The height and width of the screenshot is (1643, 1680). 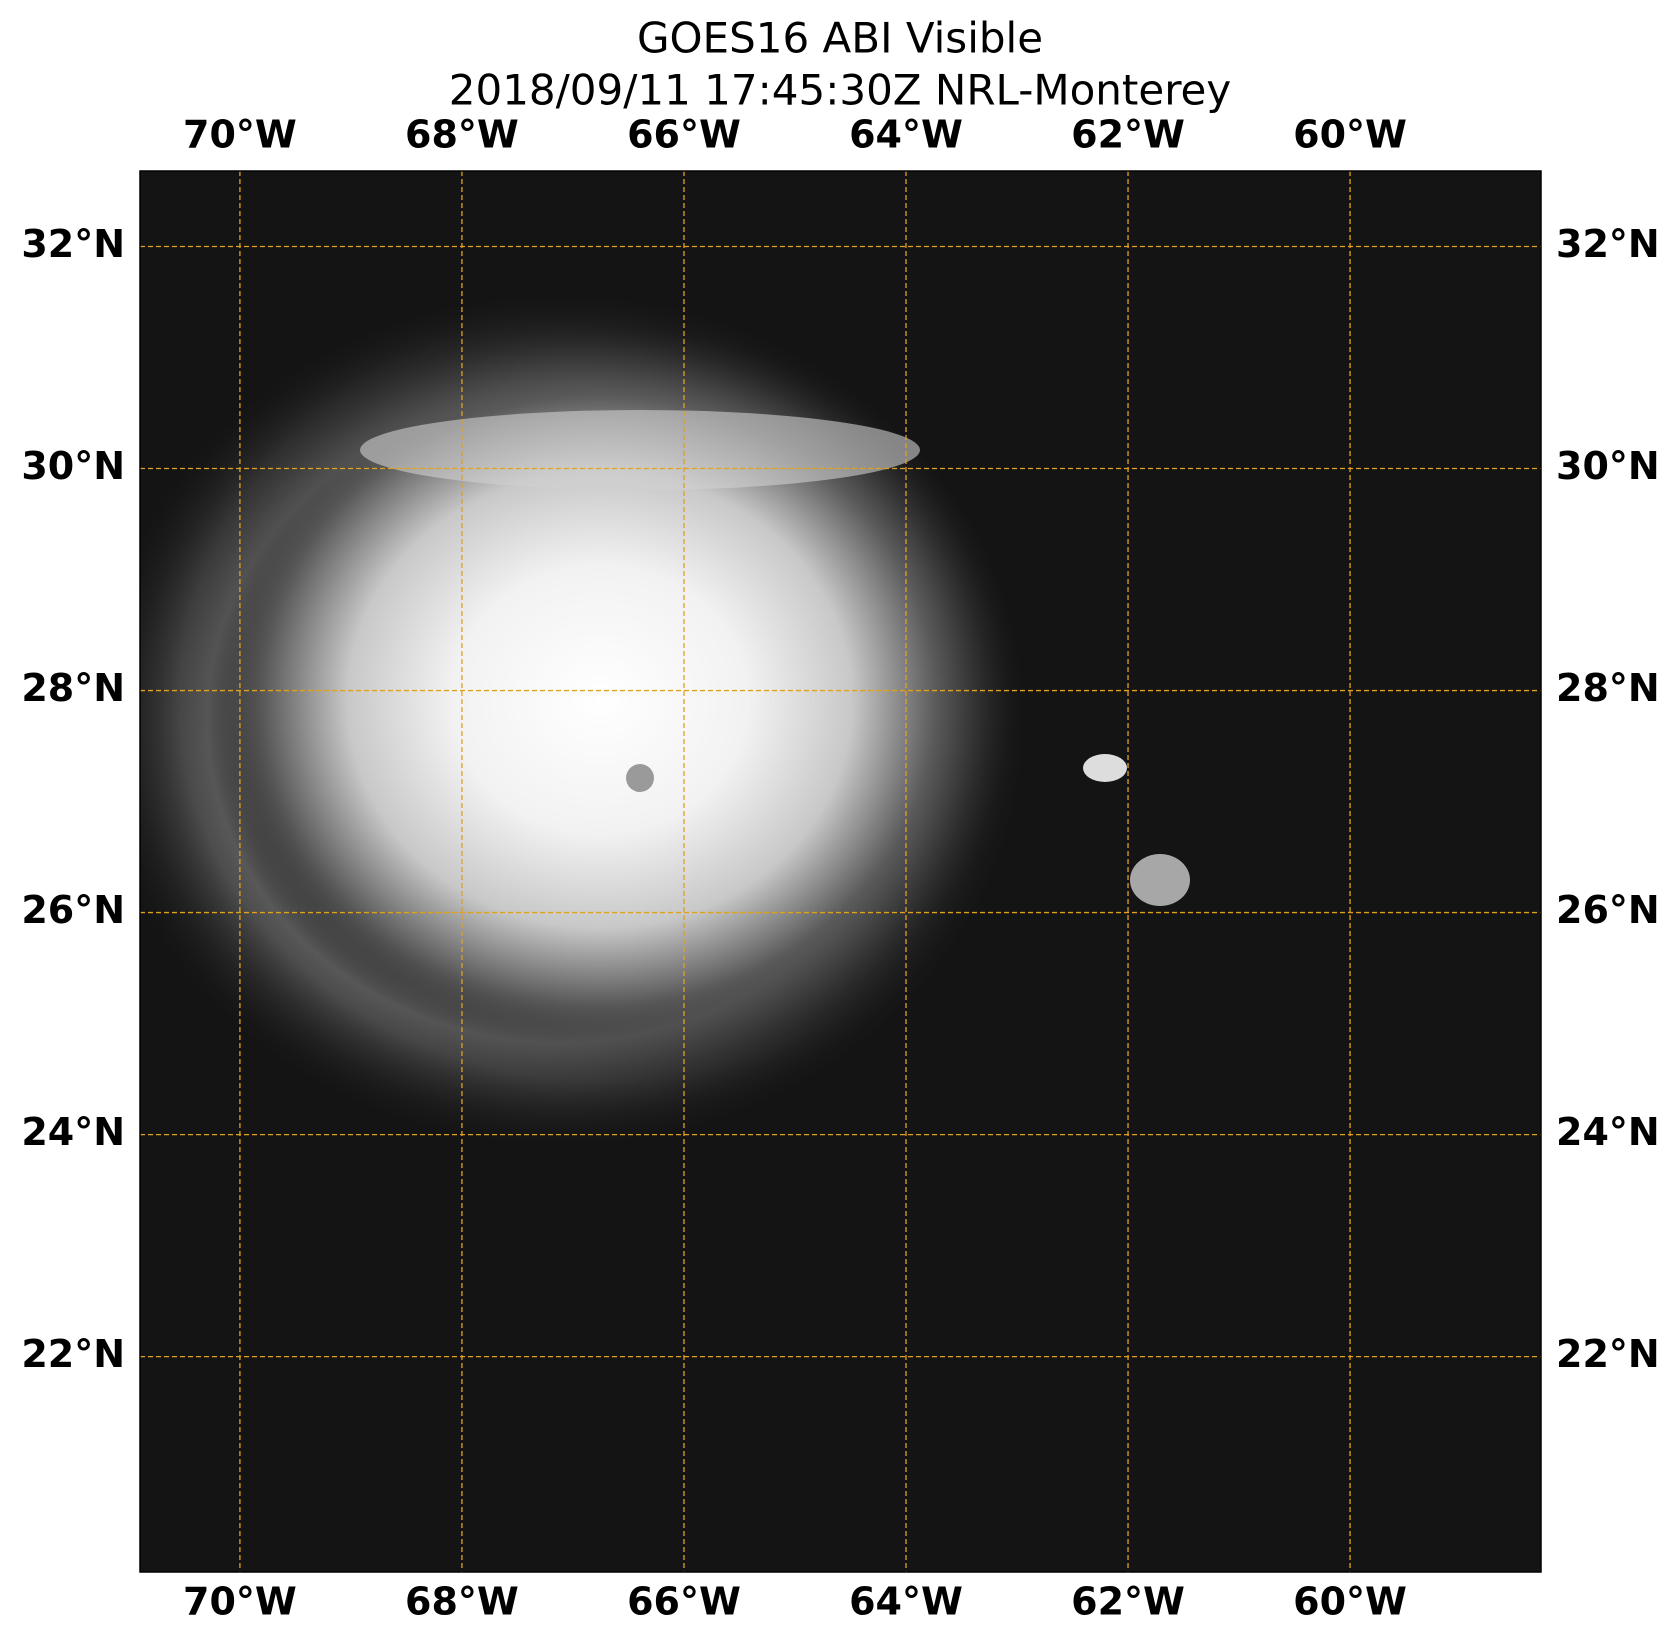 What do you see at coordinates (1608, 910) in the screenshot?
I see `lat-label-right: 26°N` at bounding box center [1608, 910].